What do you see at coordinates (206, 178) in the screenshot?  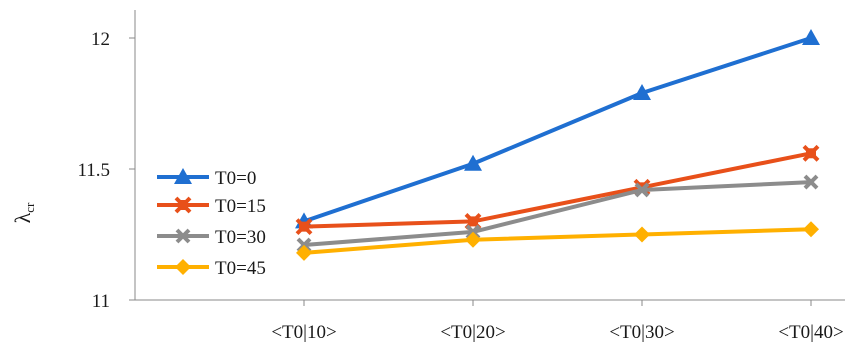 I see `legend-item-t0-0: T0=0` at bounding box center [206, 178].